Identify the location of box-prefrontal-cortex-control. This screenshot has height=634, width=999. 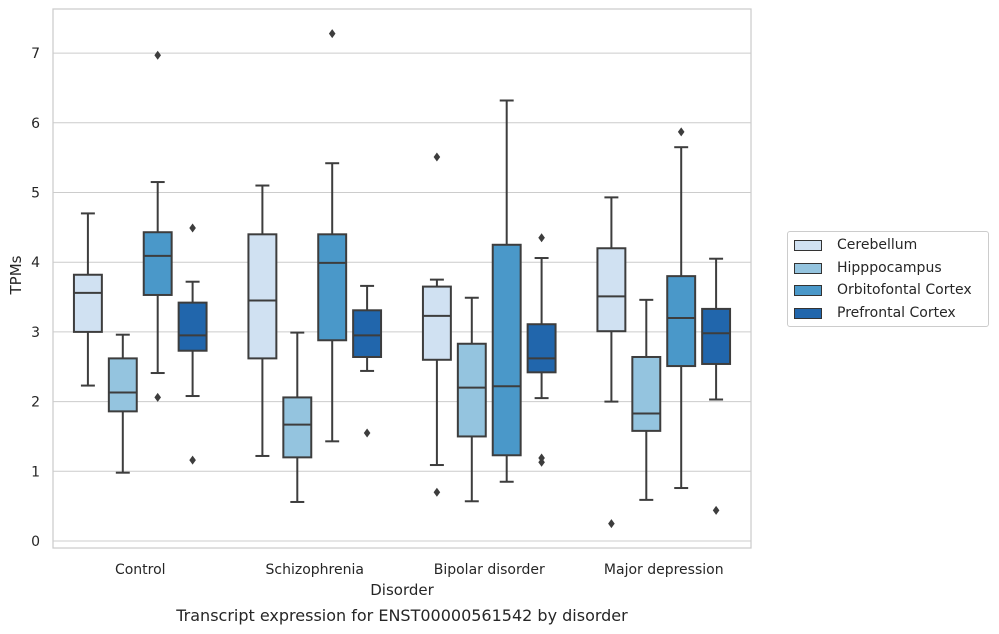
(192, 344).